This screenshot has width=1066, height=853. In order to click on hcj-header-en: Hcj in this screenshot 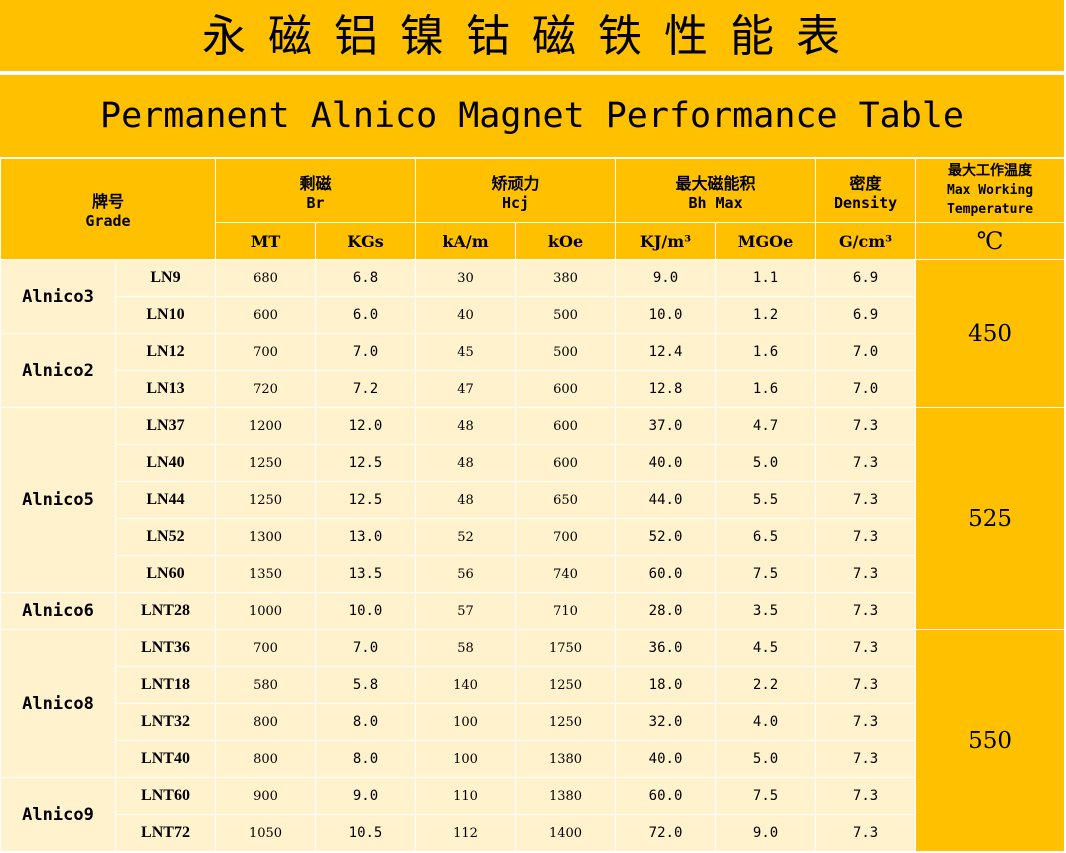, I will do `click(515, 202)`.